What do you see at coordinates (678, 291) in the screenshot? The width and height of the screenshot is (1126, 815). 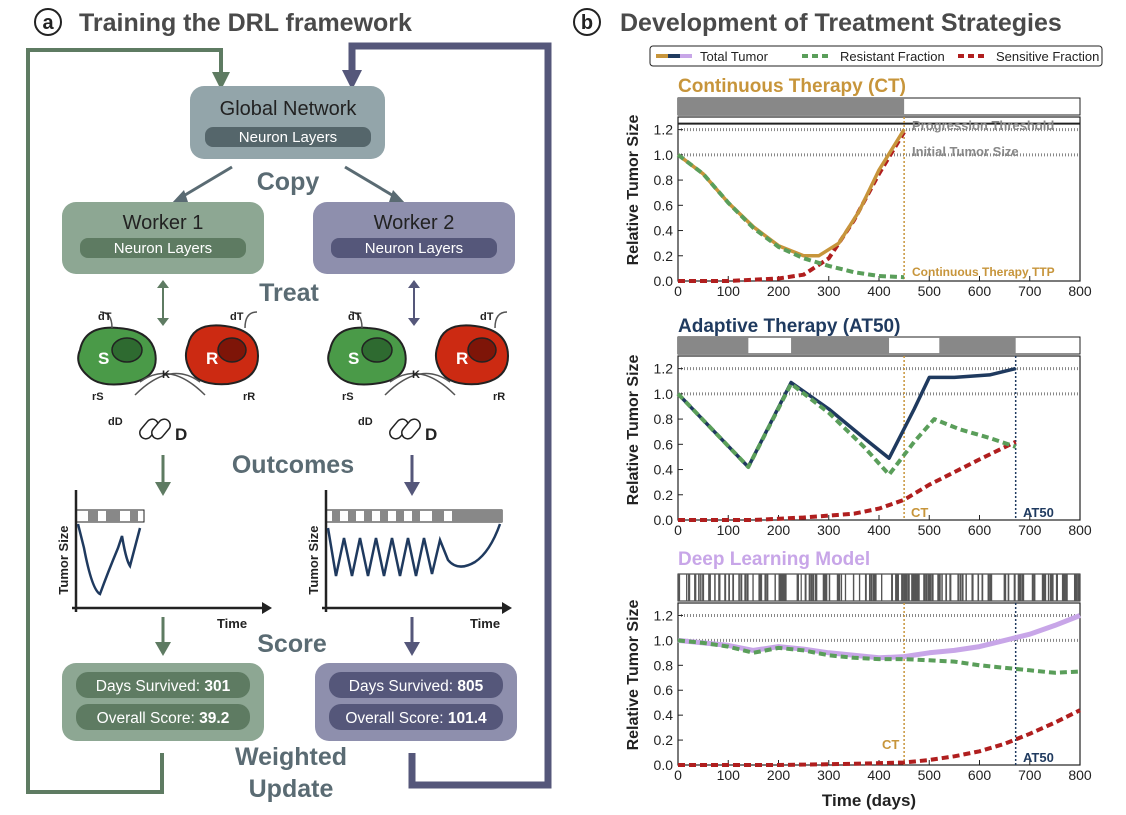 I see `ct-xtick-label: 0` at bounding box center [678, 291].